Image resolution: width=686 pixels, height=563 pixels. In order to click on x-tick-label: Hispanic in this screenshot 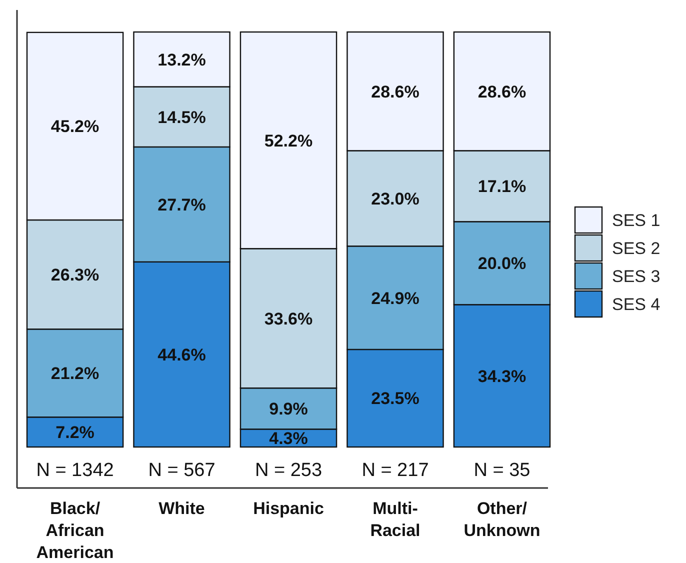, I will do `click(288, 508)`.